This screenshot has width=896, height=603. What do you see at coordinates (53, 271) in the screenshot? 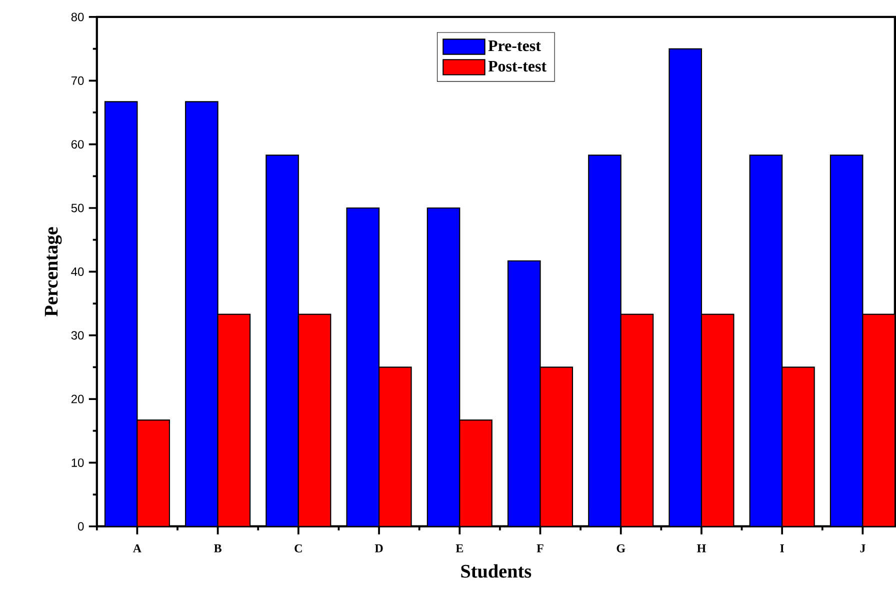
I see `y-axis-title: Percentage` at bounding box center [53, 271].